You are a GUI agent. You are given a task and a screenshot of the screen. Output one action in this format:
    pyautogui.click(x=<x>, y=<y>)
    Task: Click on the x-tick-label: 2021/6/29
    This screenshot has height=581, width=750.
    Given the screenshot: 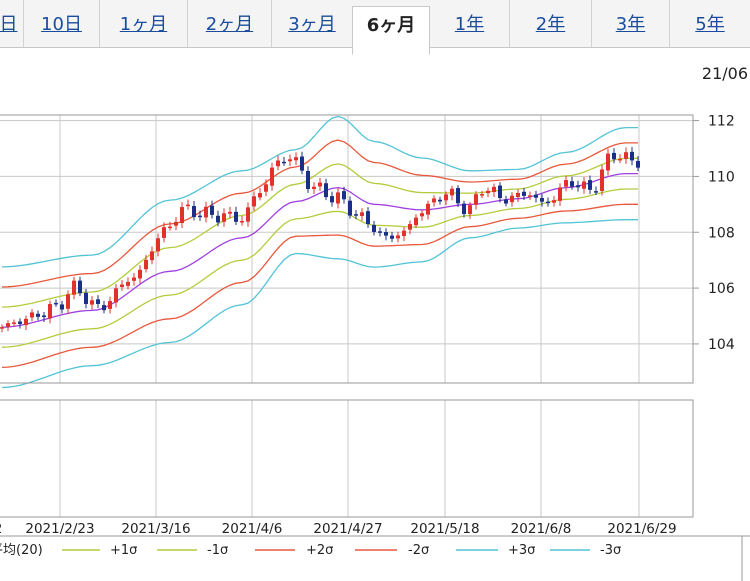 What is the action you would take?
    pyautogui.click(x=641, y=529)
    